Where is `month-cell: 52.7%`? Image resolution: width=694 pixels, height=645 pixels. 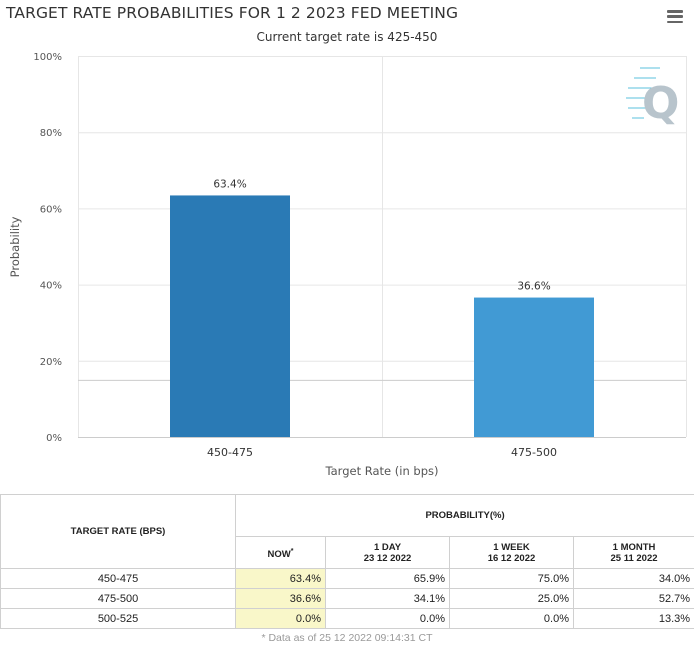
month-cell: 52.7% is located at coordinates (633, 598).